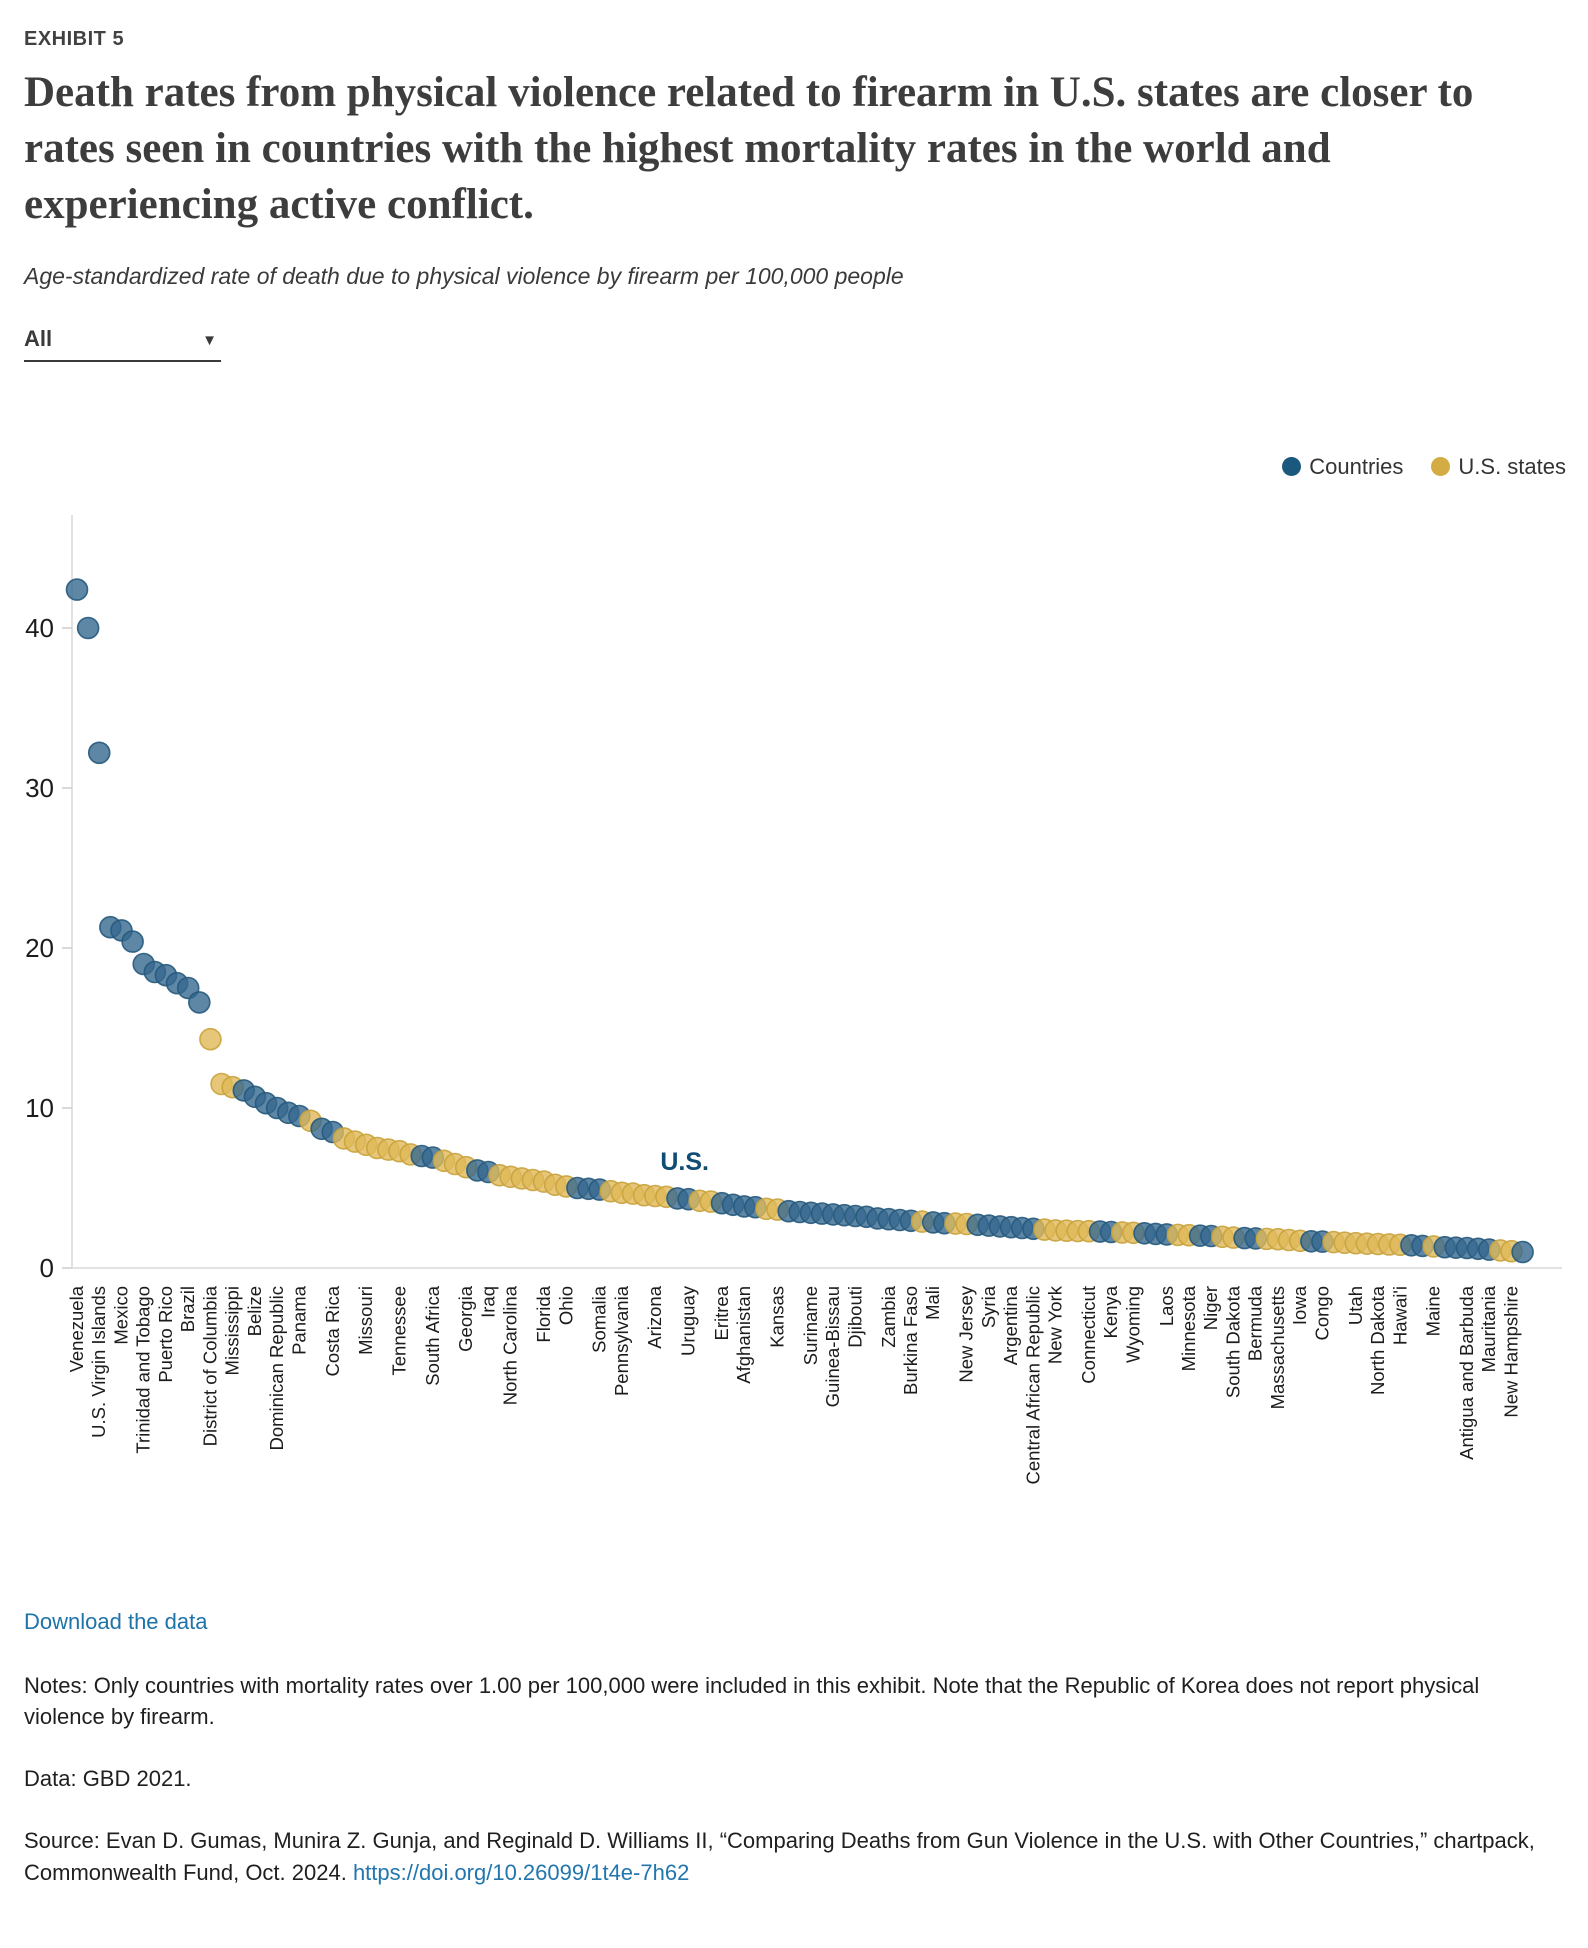 The image size is (1588, 1948). What do you see at coordinates (565, 1305) in the screenshot?
I see `x-axis-label: Ohio` at bounding box center [565, 1305].